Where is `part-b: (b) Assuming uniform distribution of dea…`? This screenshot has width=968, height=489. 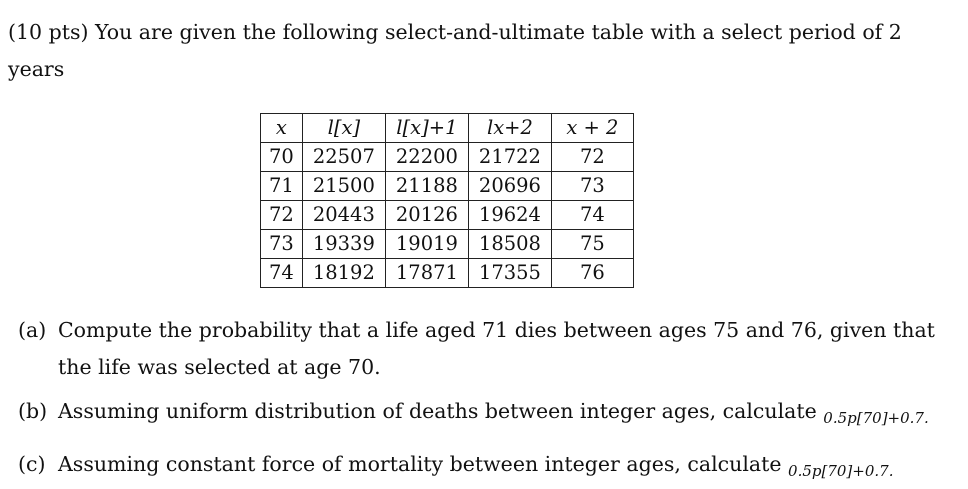
part-b: (b) Assuming uniform distribution of dea… is located at coordinates (483, 414).